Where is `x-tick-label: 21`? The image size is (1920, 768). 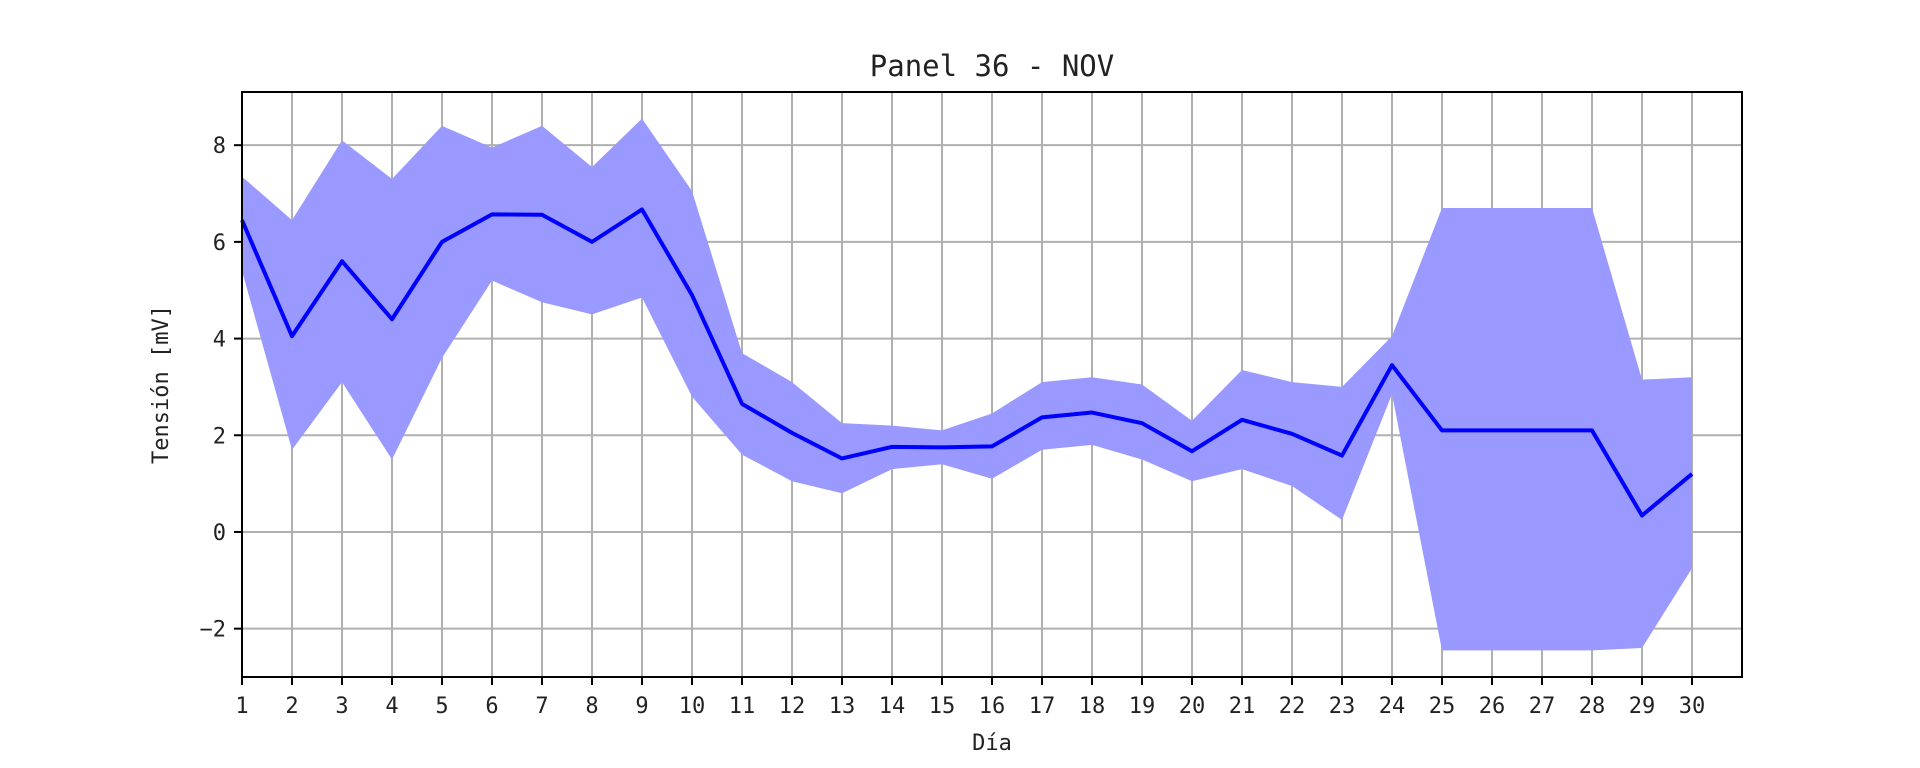 x-tick-label: 21 is located at coordinates (1242, 706).